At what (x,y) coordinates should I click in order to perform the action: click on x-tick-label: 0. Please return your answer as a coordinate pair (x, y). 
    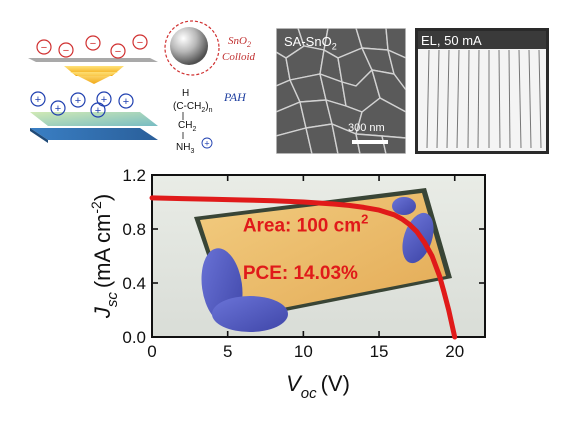
    Looking at the image, I should click on (151, 351).